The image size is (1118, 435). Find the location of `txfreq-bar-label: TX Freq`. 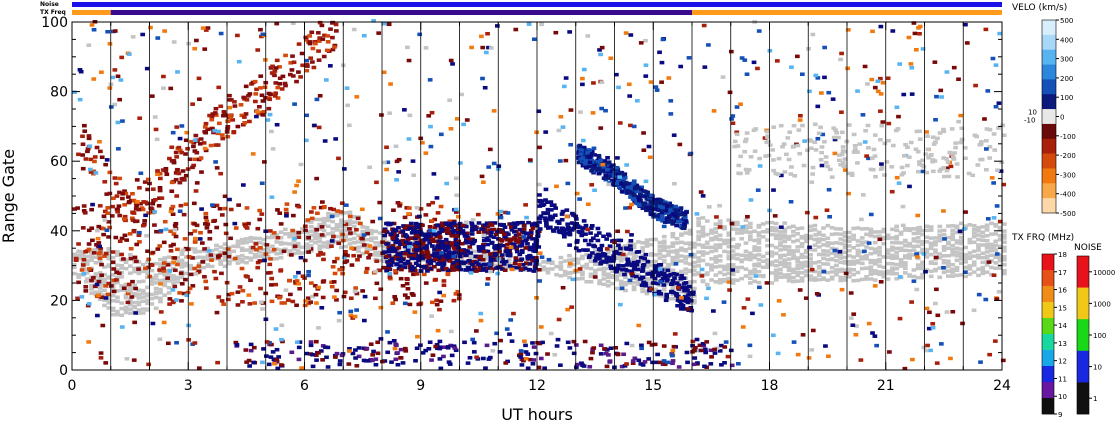

txfreq-bar-label: TX Freq is located at coordinates (53, 12).